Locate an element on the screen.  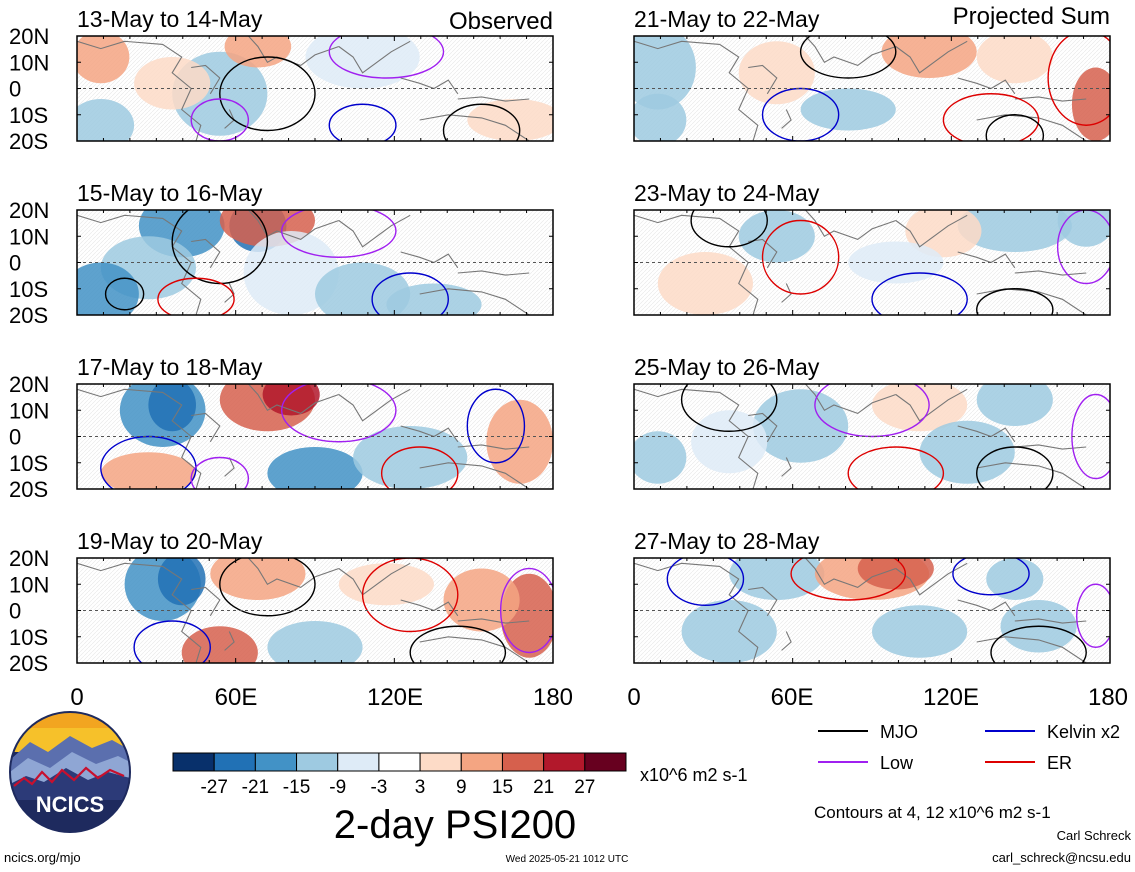
lat-label: 10N is located at coordinates (29, 62).